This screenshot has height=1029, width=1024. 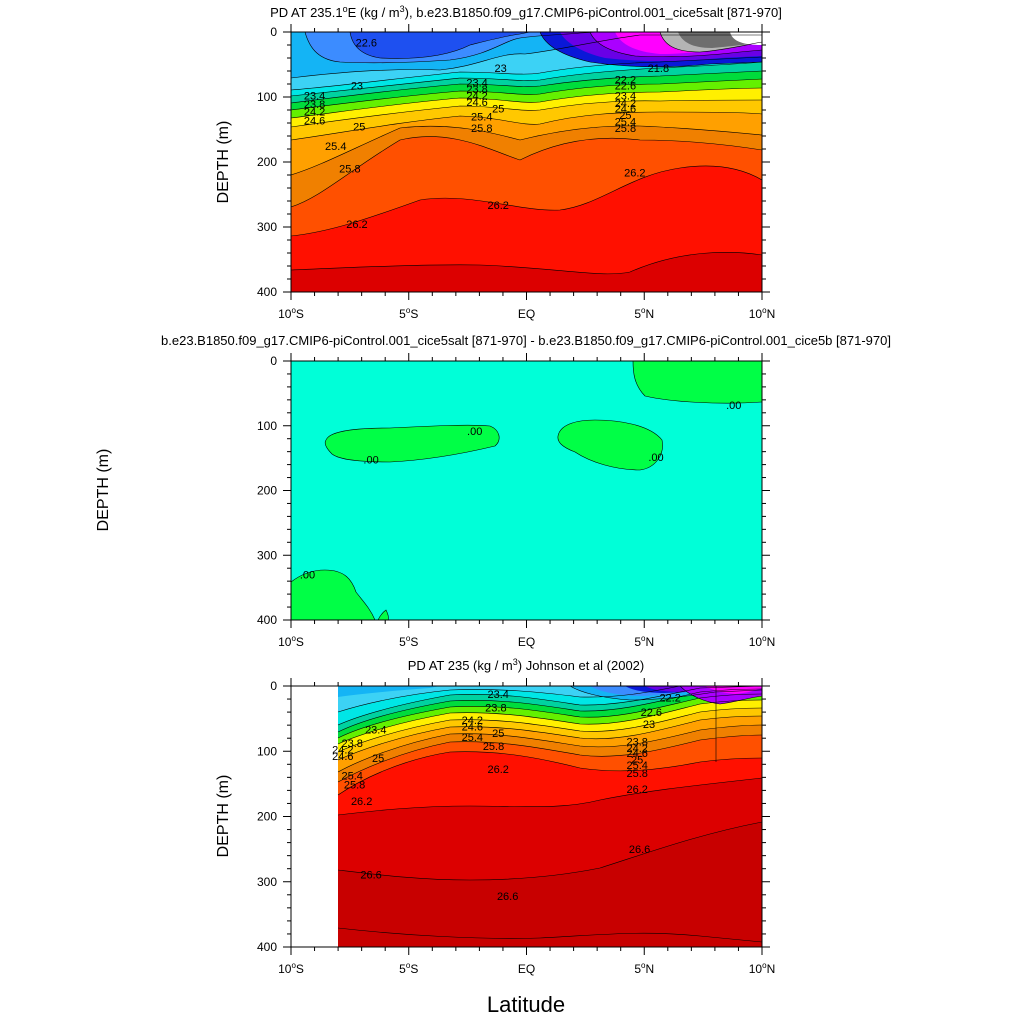 I want to click on x-tick-label: 10oS, so click(x=291, y=968).